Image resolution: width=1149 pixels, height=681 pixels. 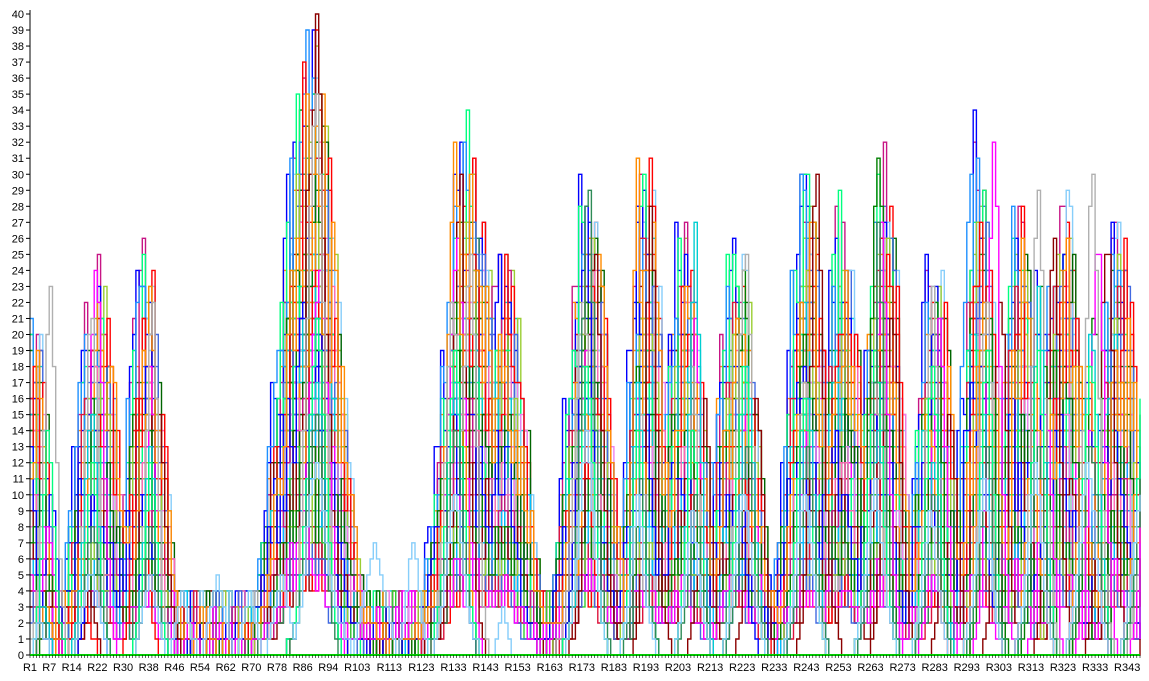 I want to click on y-tick-label: 0, so click(x=21, y=656).